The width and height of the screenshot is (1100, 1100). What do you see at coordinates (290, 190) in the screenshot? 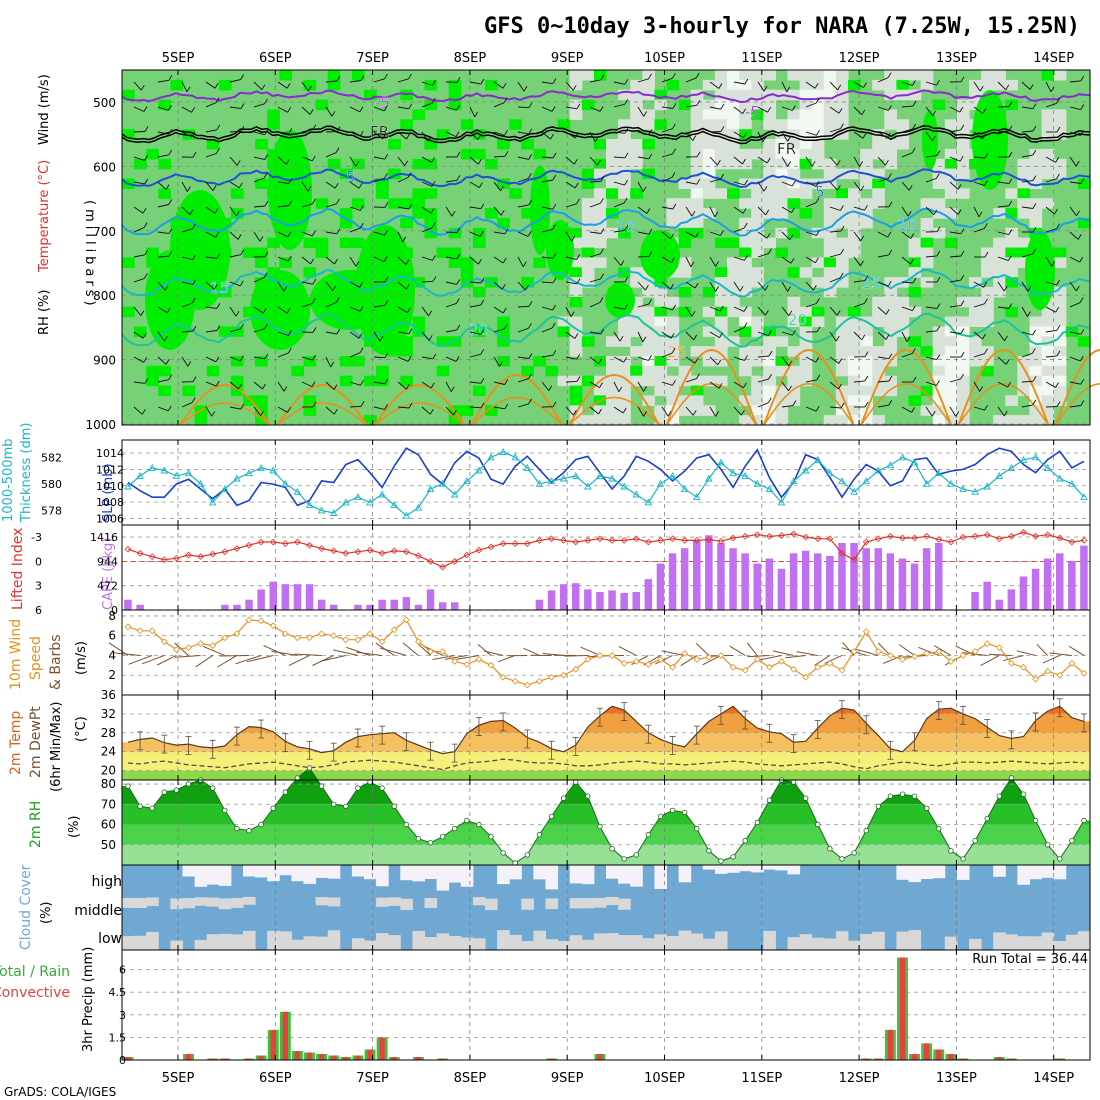
I see `rh-moist-blob` at bounding box center [290, 190].